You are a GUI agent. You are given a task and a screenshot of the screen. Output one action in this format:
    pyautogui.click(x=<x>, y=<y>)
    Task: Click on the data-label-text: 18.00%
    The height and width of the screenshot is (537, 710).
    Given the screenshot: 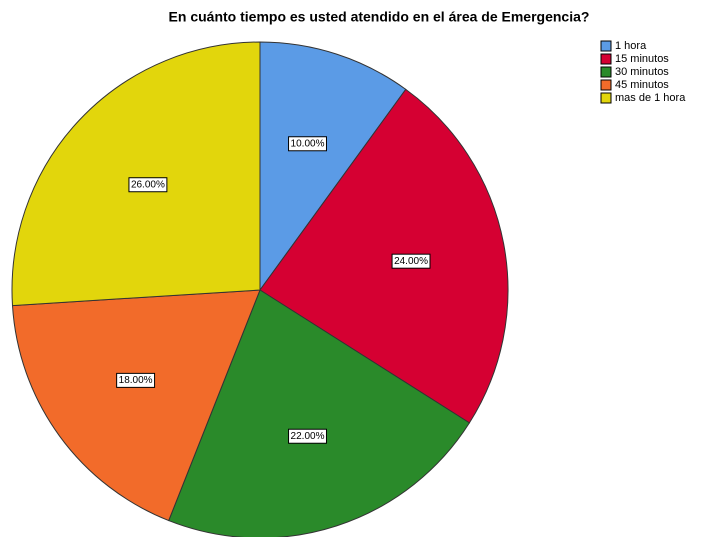 What is the action you would take?
    pyautogui.click(x=136, y=380)
    